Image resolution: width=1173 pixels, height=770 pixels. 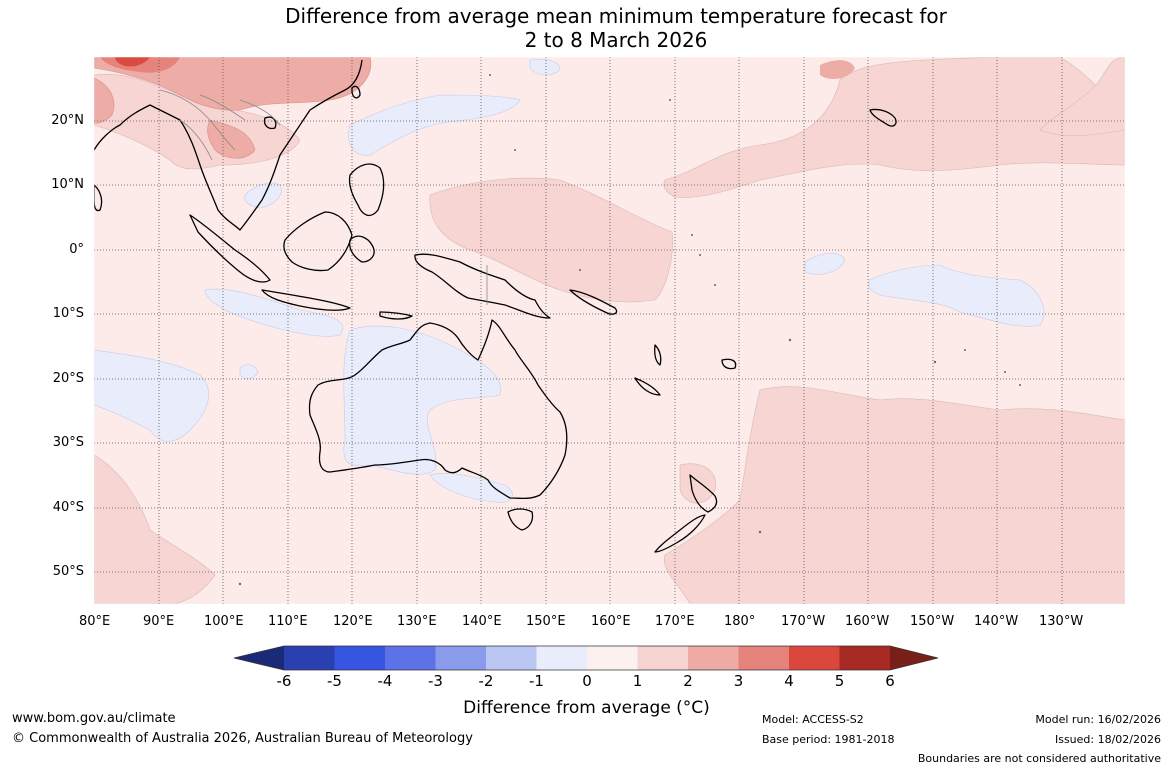 I want to click on lon-label-150e: 150°E, so click(x=546, y=621).